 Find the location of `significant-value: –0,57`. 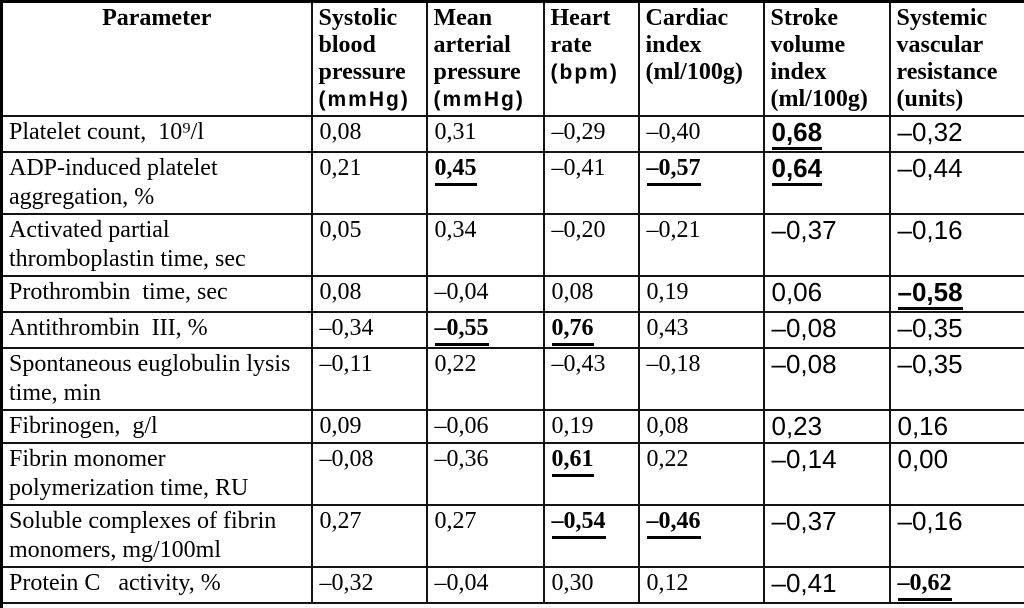

significant-value: –0,57 is located at coordinates (673, 170).